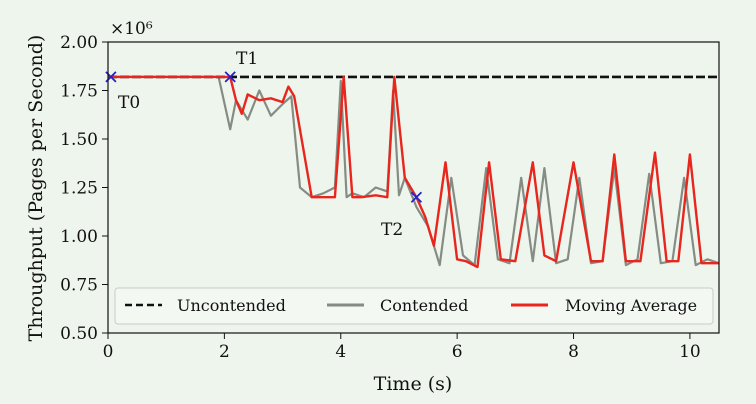  Describe the element at coordinates (36, 188) in the screenshot. I see `y-axis-title: Throughput (Pages per Second)` at that location.